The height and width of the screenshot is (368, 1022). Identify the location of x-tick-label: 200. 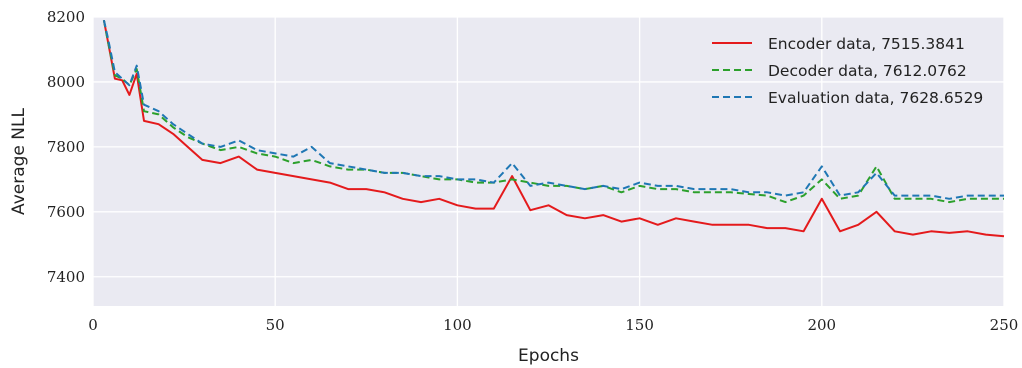
(821, 325).